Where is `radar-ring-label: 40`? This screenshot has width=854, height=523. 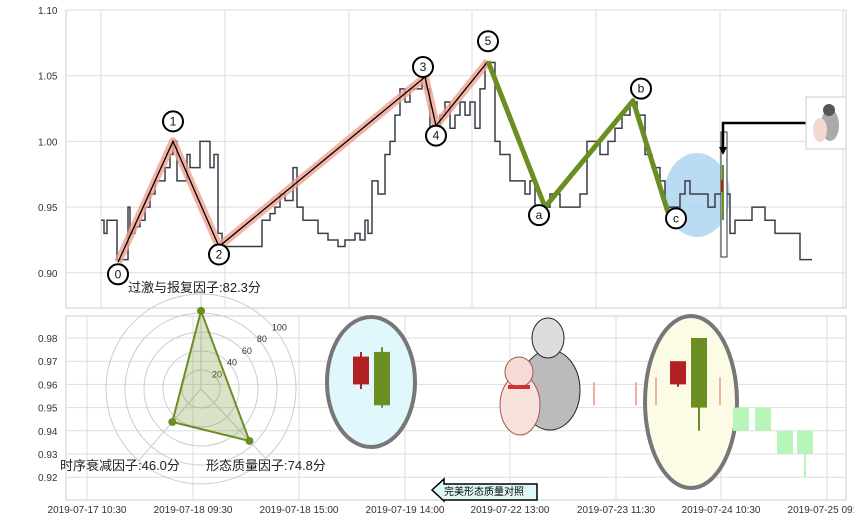 radar-ring-label: 40 is located at coordinates (232, 363).